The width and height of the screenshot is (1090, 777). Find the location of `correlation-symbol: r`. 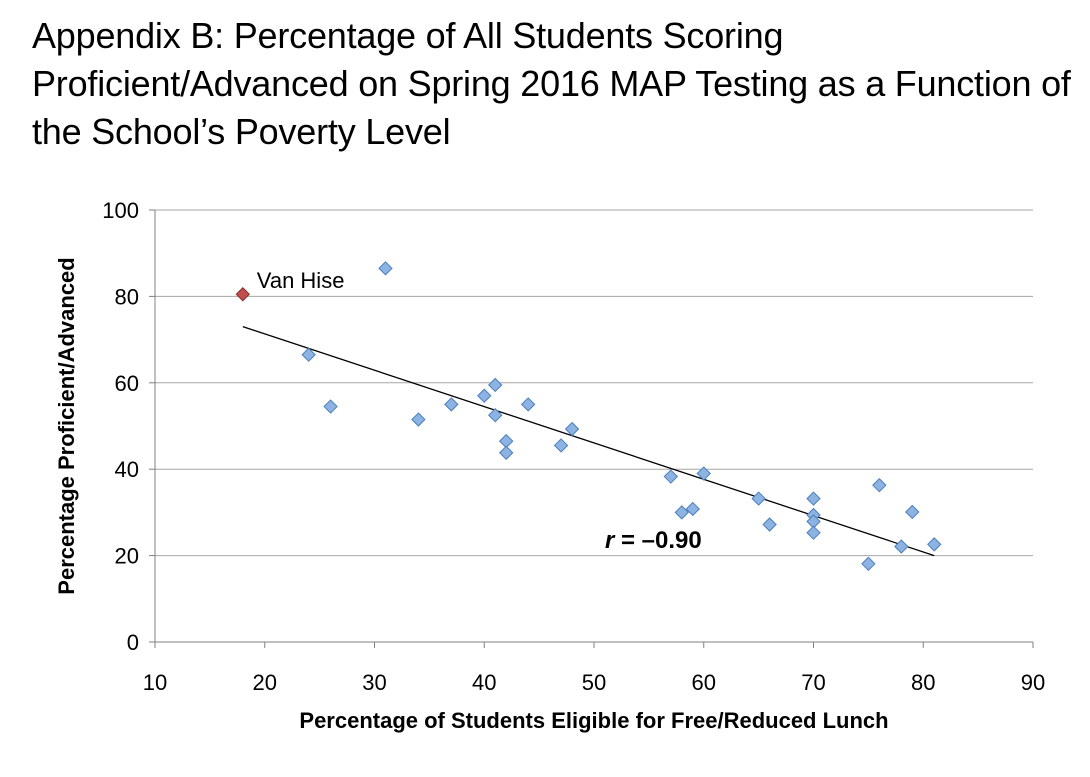

correlation-symbol: r is located at coordinates (610, 540).